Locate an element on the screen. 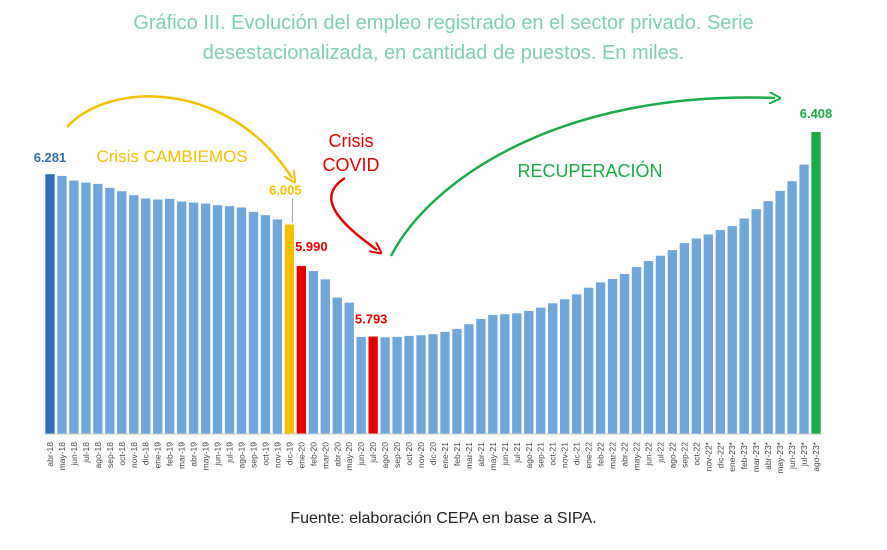  x-tick-label-ago-22: ago-22 is located at coordinates (672, 455).